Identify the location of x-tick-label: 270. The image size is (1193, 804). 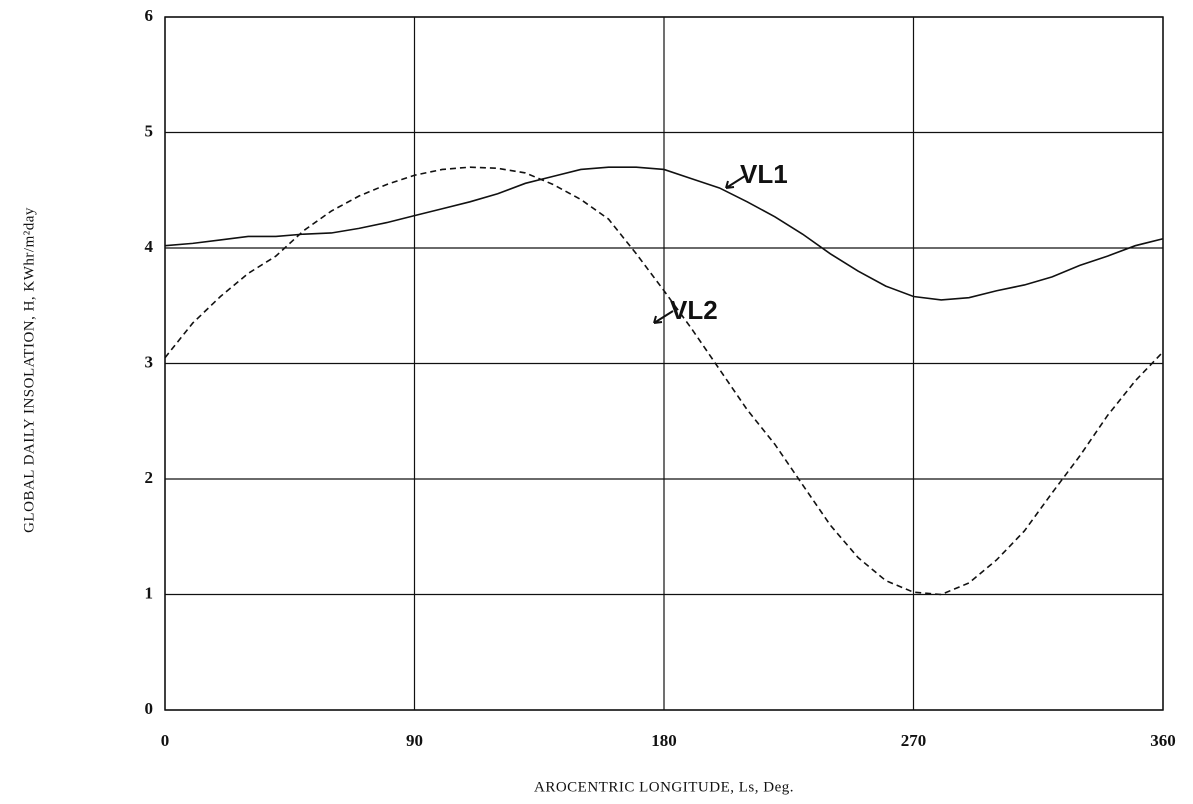
(914, 740).